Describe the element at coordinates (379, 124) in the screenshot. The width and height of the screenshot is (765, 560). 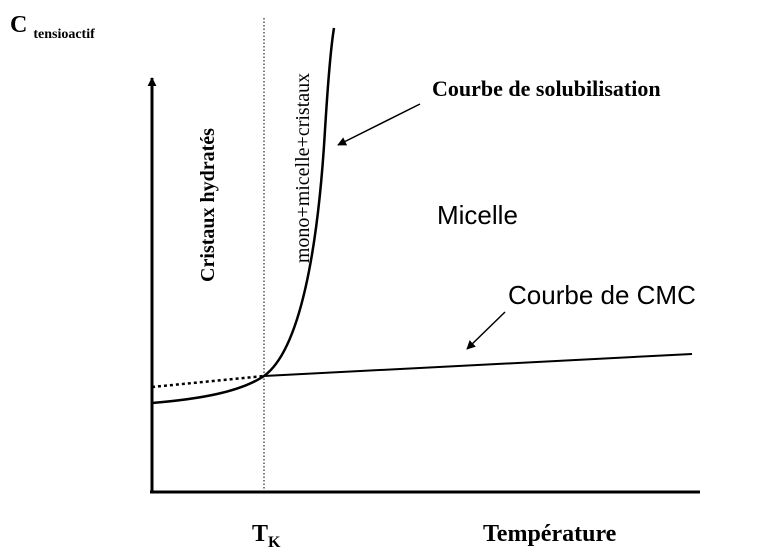
I see `solubility-arrow` at that location.